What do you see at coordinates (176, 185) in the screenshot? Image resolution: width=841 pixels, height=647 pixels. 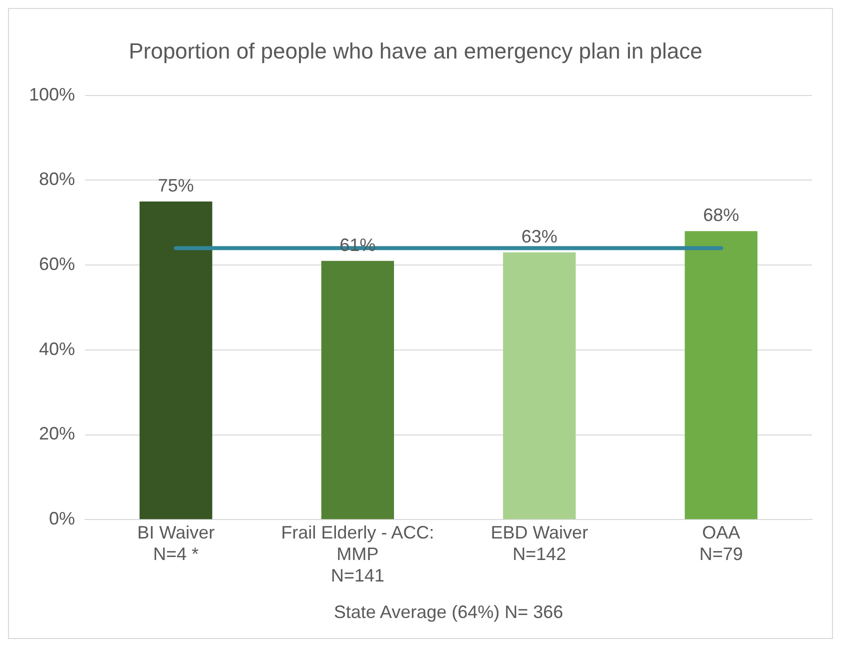 I see `data-label: 75%` at bounding box center [176, 185].